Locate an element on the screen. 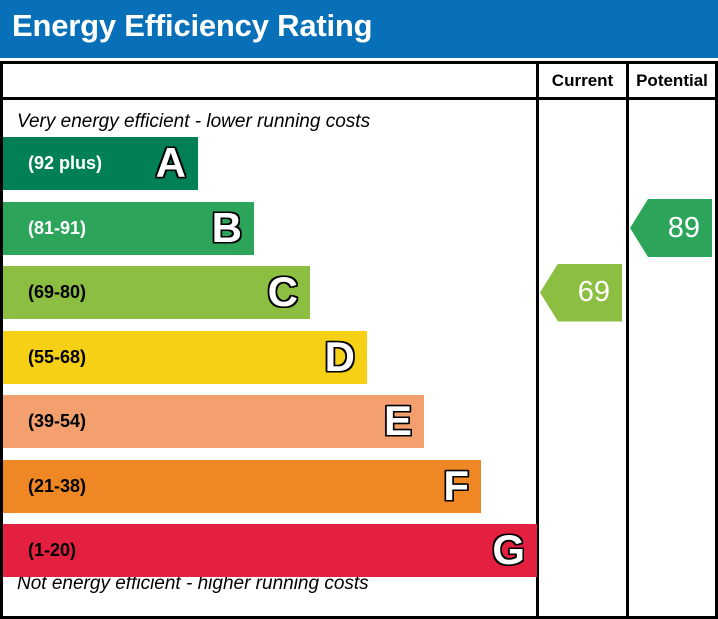  band-range-c: (69-80) is located at coordinates (57, 292).